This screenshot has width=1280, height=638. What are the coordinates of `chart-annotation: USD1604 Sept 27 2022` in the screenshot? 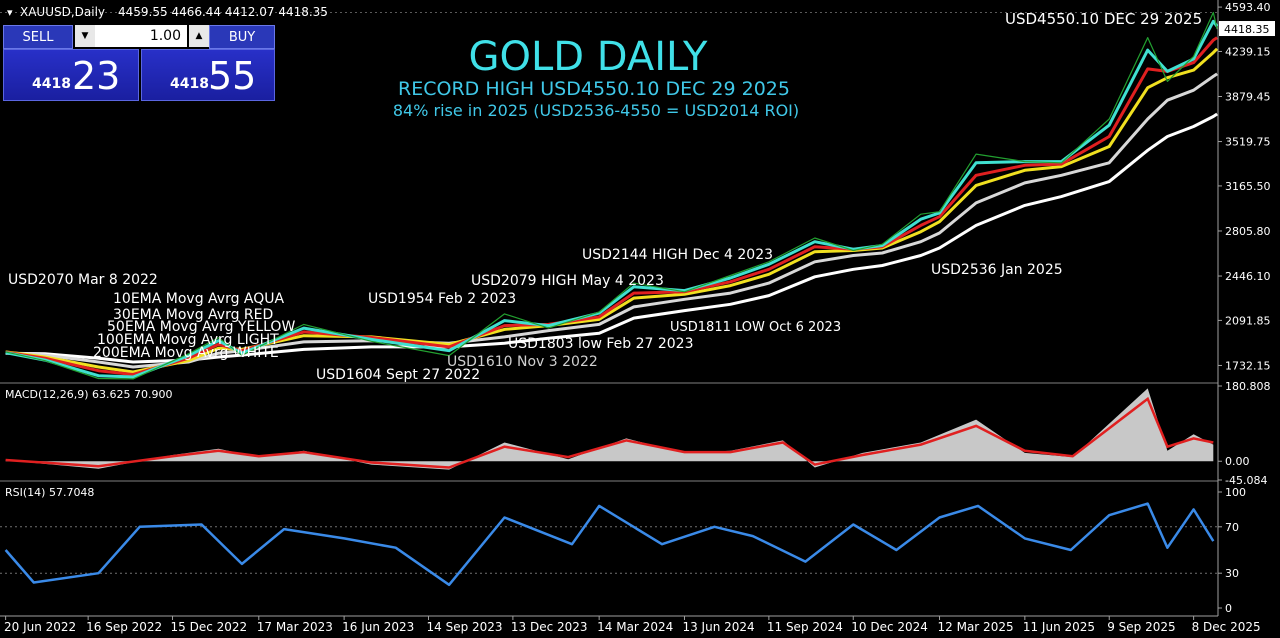 It's located at (398, 375).